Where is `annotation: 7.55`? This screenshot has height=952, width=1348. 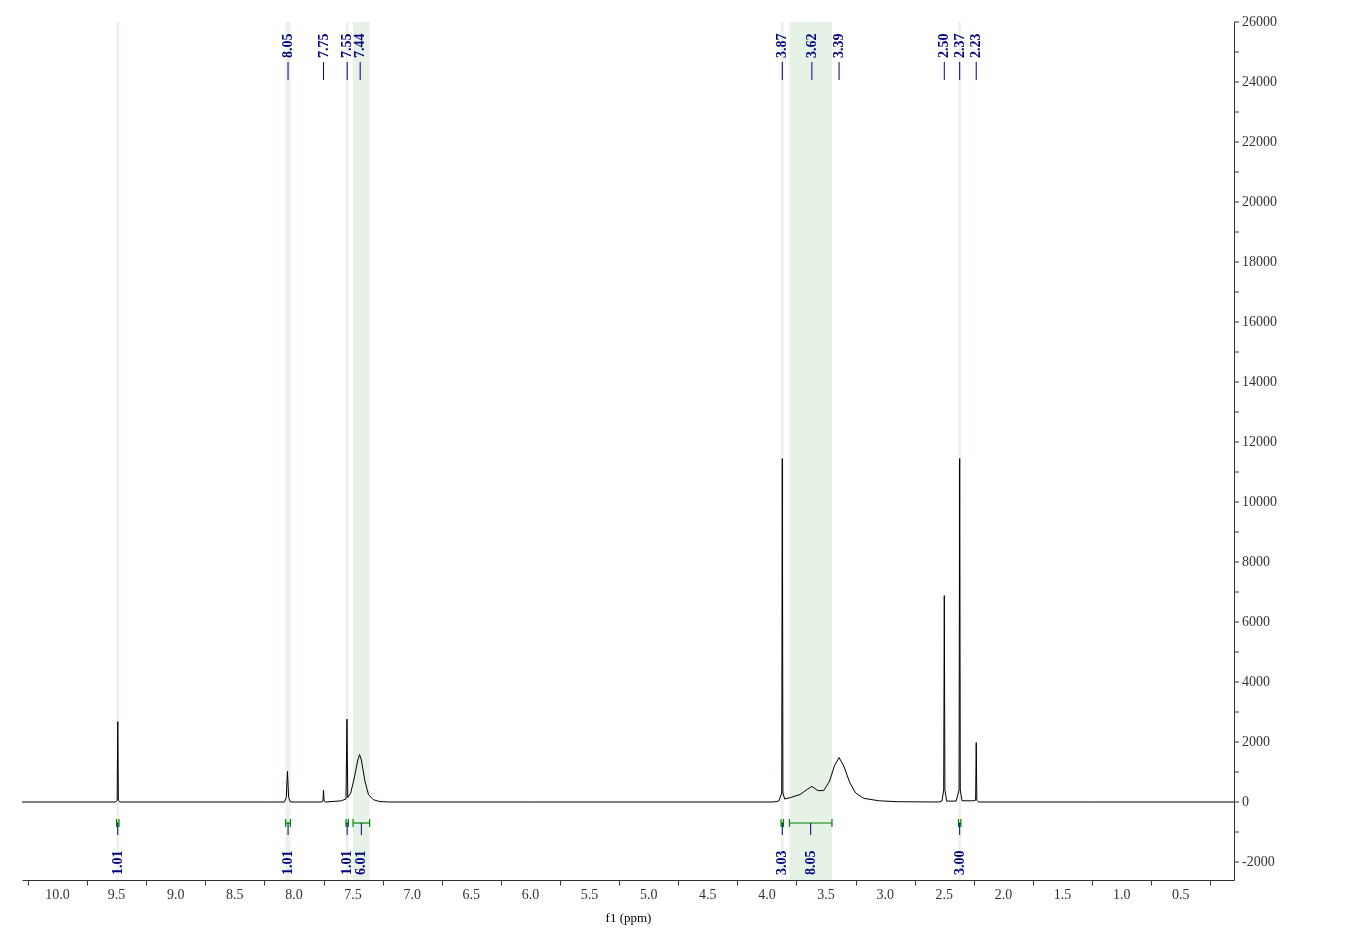
annotation: 7.55 is located at coordinates (347, 45).